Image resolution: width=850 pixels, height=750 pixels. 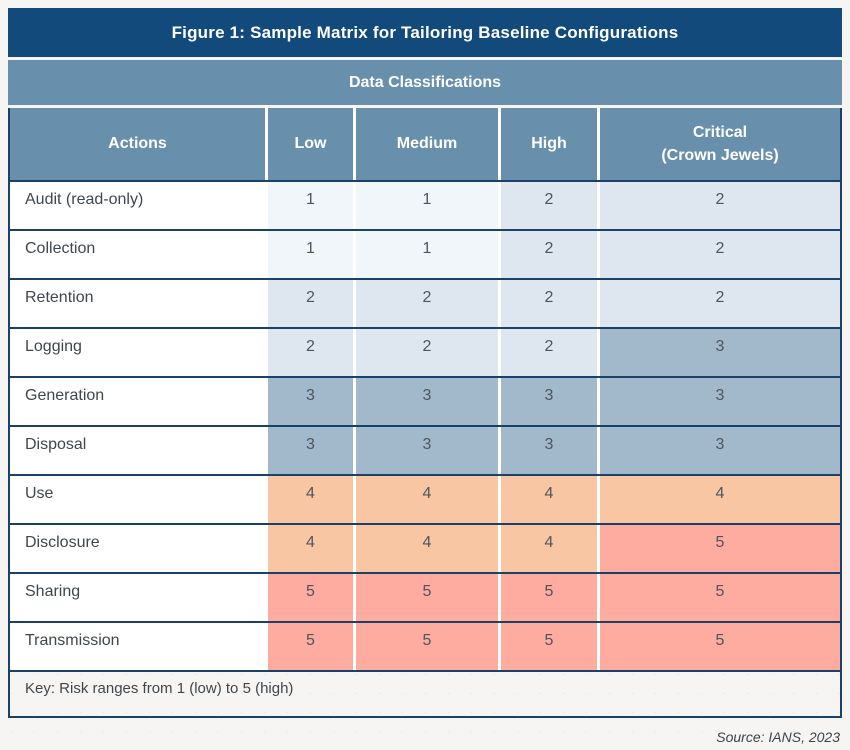 I want to click on table-row: Sharing 5 5 5 5, so click(x=425, y=596).